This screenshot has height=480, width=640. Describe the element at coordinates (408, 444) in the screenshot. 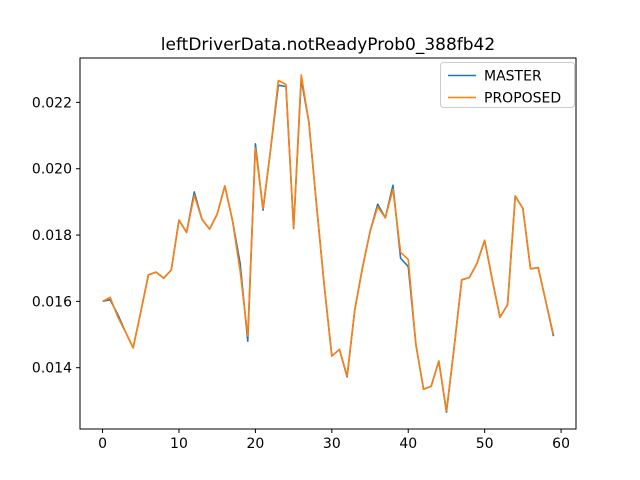

I see `x-tick-label: 40` at that location.